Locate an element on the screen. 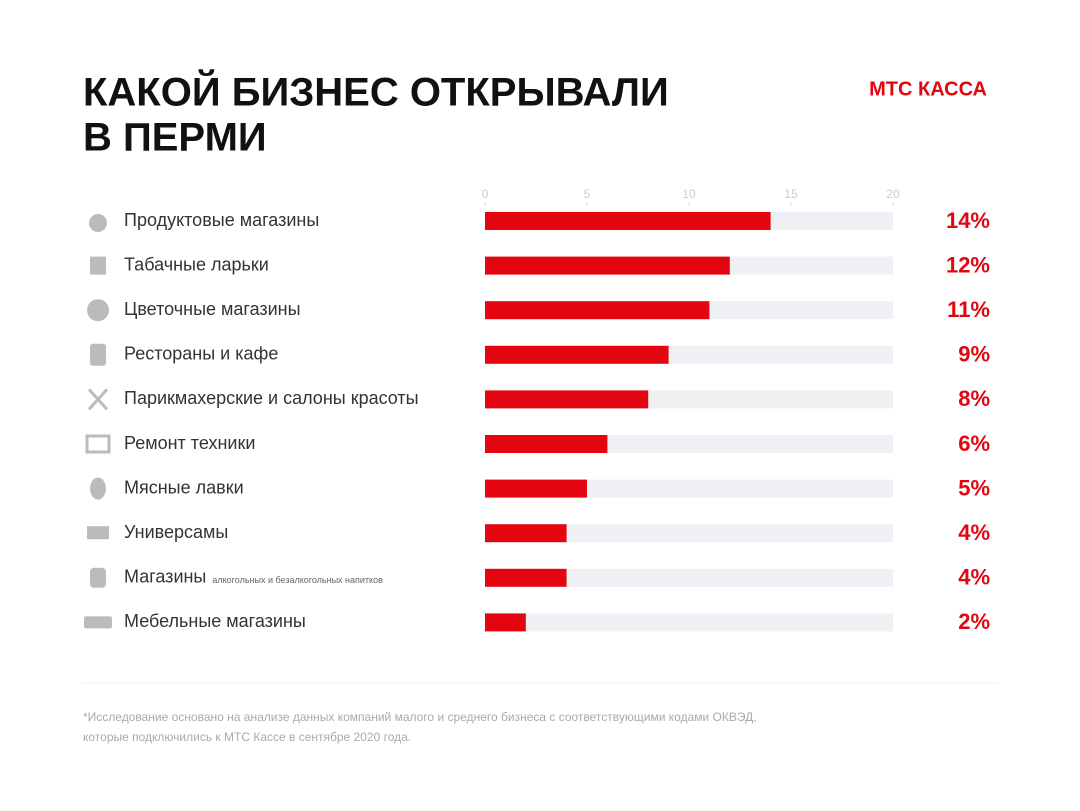  x-tick-label: 20 is located at coordinates (893, 194).